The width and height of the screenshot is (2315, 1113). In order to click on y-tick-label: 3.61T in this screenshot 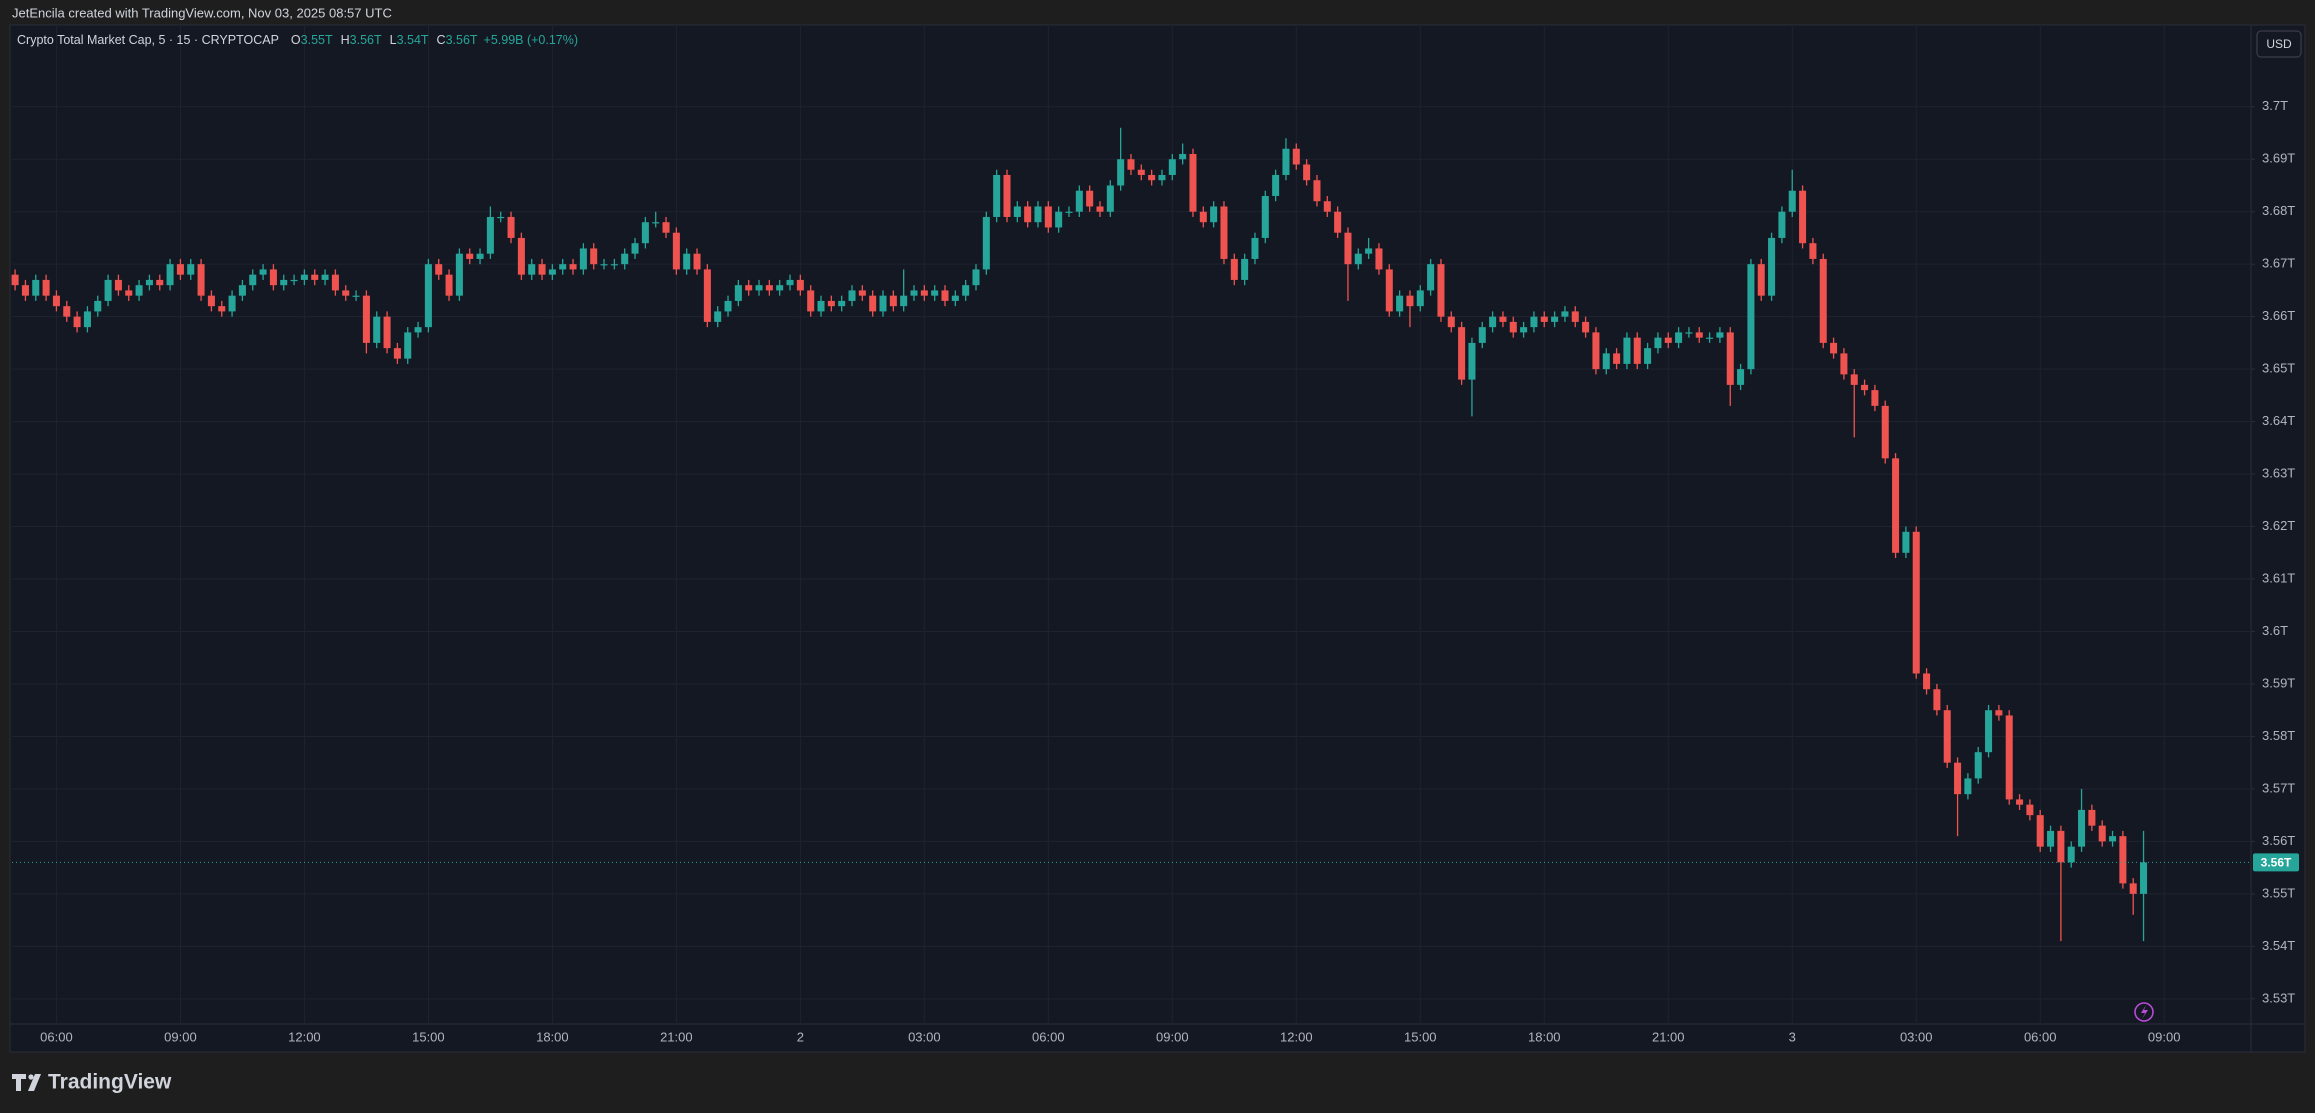, I will do `click(2278, 577)`.